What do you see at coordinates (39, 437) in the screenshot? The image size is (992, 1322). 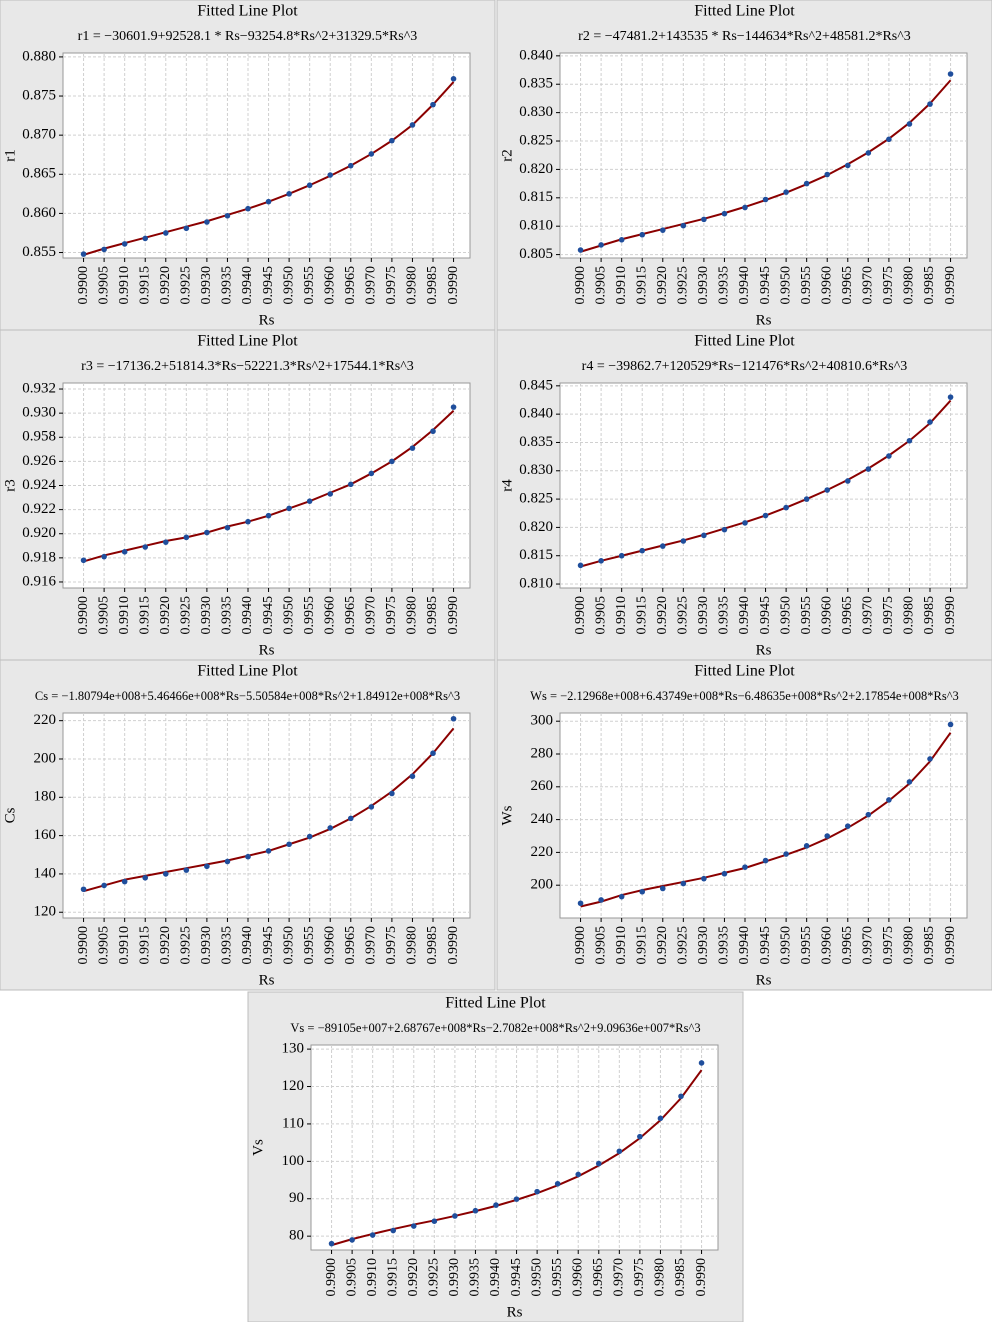 I see `y-tick-label: 0.958` at bounding box center [39, 437].